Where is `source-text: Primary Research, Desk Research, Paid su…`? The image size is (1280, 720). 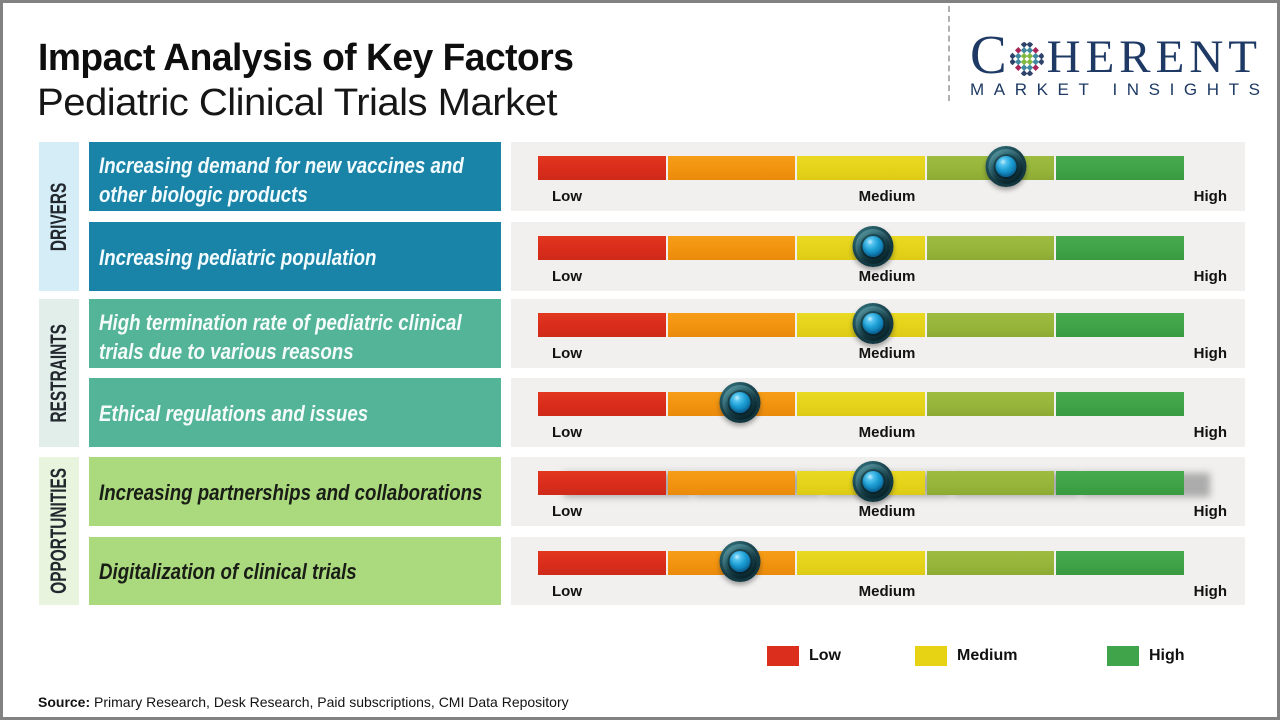 source-text: Primary Research, Desk Research, Paid su… is located at coordinates (329, 702).